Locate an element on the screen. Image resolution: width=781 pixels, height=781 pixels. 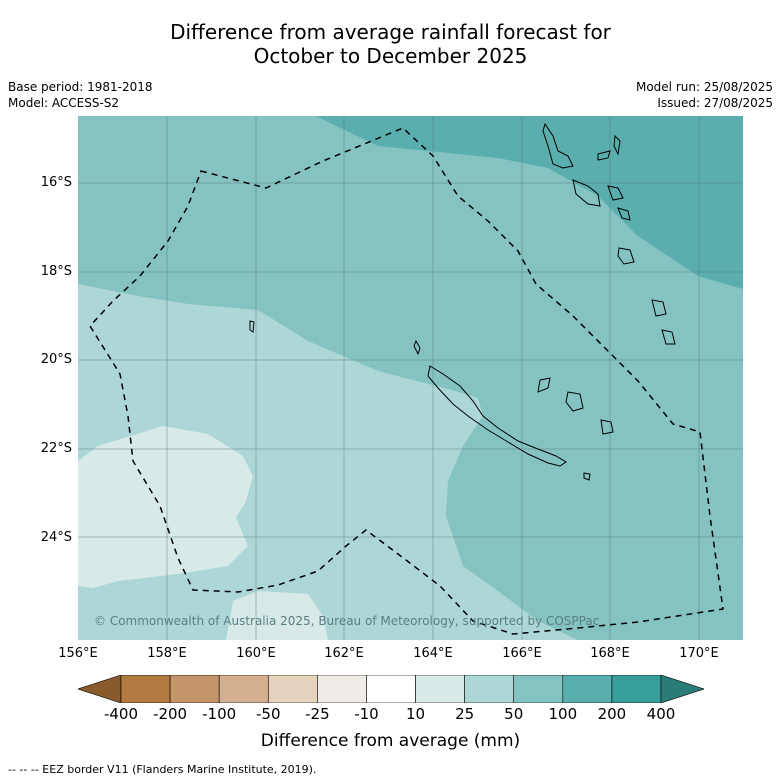
colorbar-tick-label: -200 is located at coordinates (170, 714).